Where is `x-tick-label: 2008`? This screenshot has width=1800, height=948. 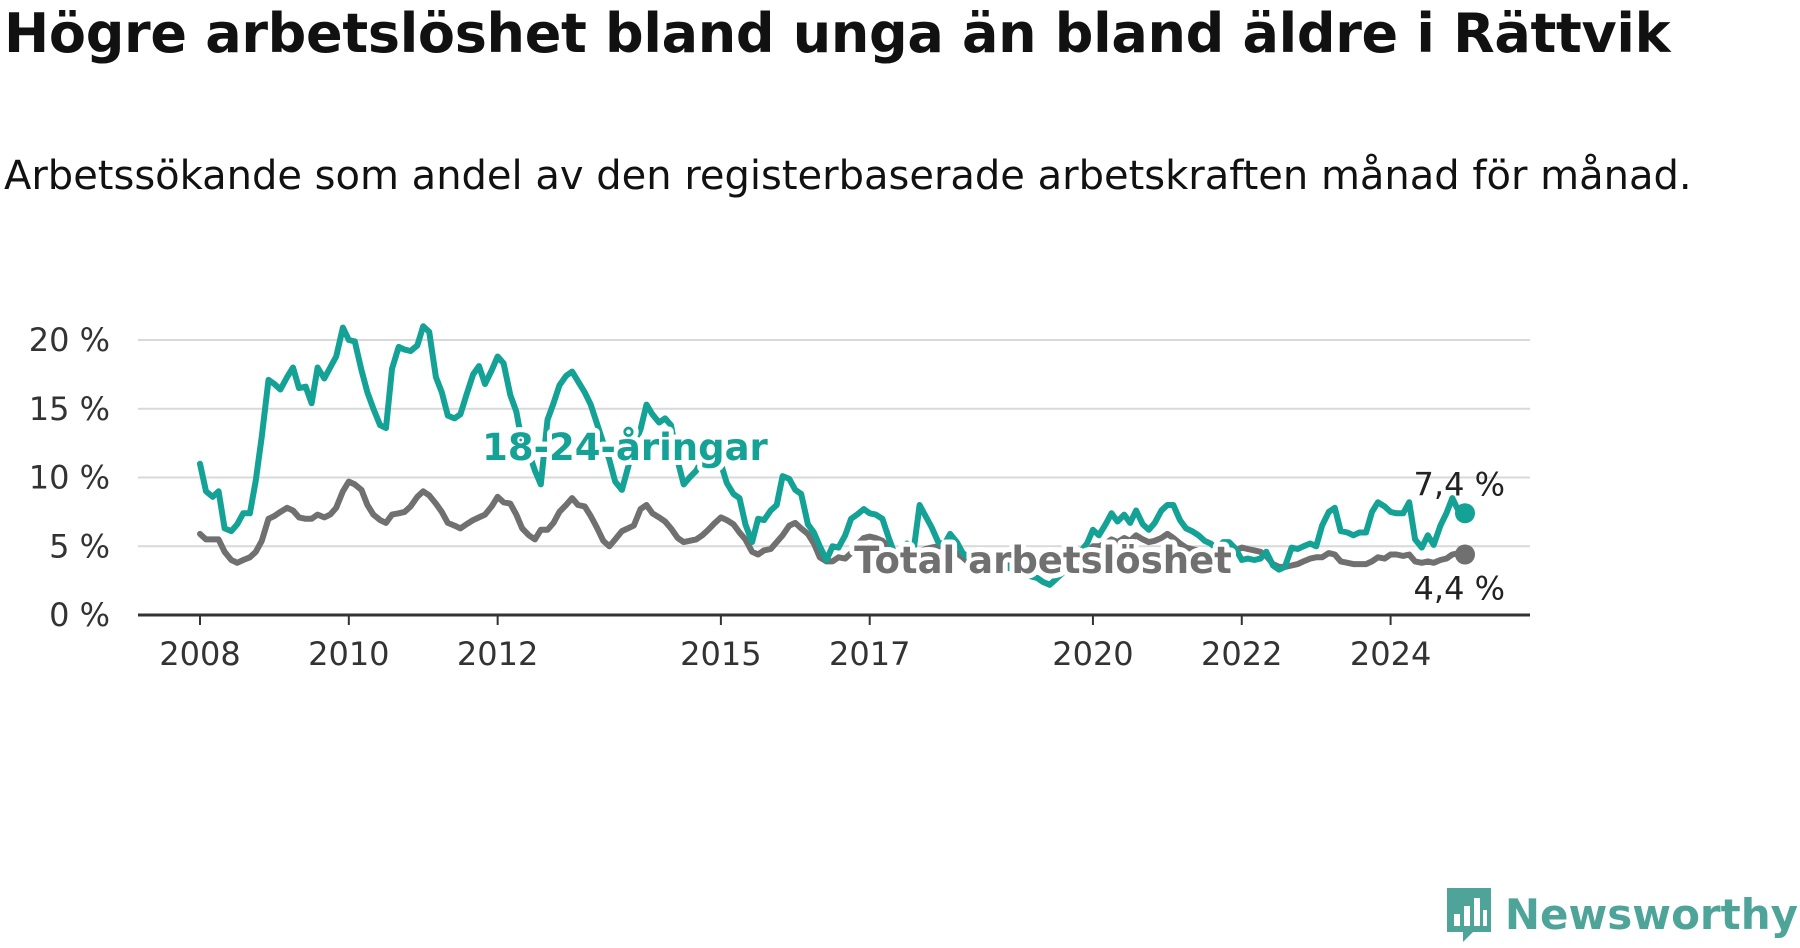
x-tick-label: 2008 is located at coordinates (199, 654).